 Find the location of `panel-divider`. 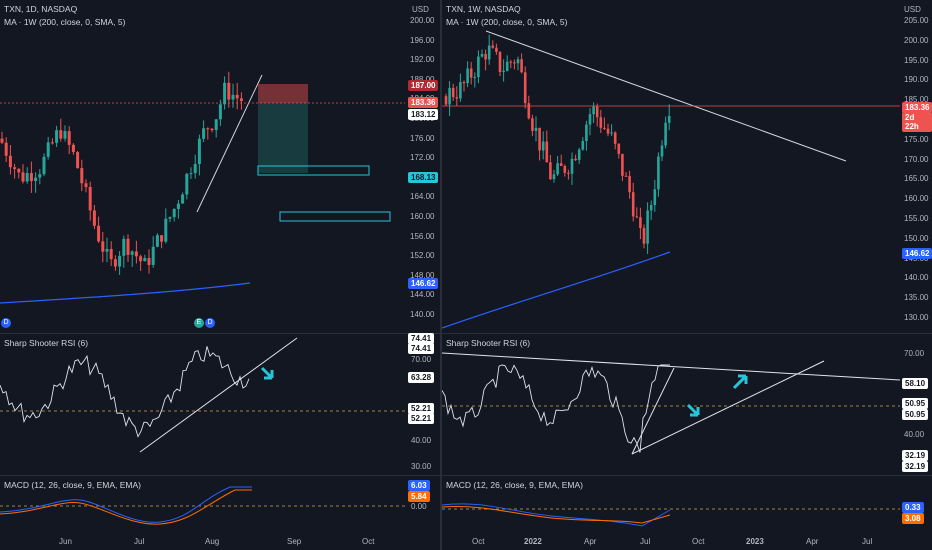

panel-divider is located at coordinates (441, 275).